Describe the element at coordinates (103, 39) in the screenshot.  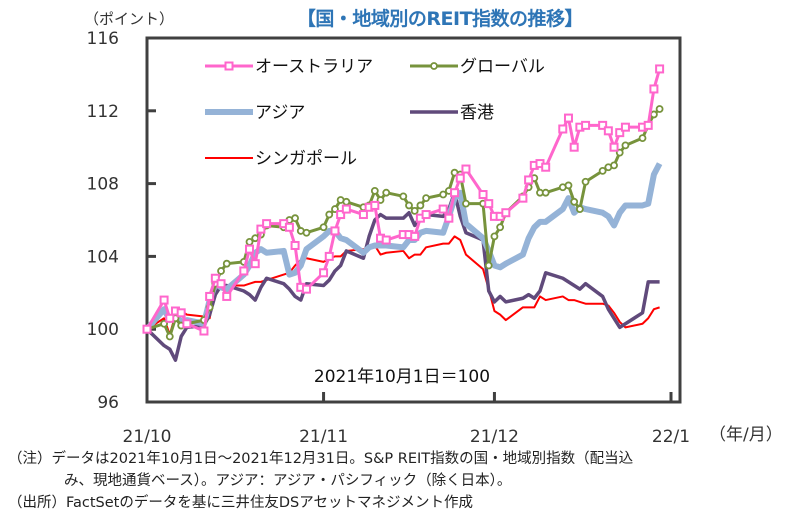
I see `y-tick-label: 116` at that location.